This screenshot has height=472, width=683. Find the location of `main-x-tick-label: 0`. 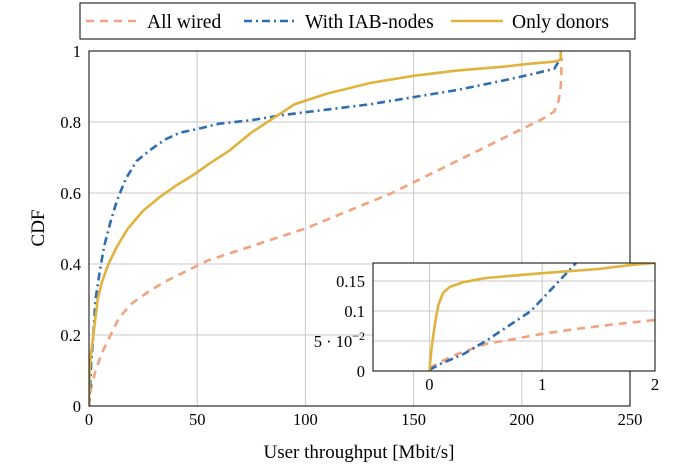

main-x-tick-label: 0 is located at coordinates (89, 419).